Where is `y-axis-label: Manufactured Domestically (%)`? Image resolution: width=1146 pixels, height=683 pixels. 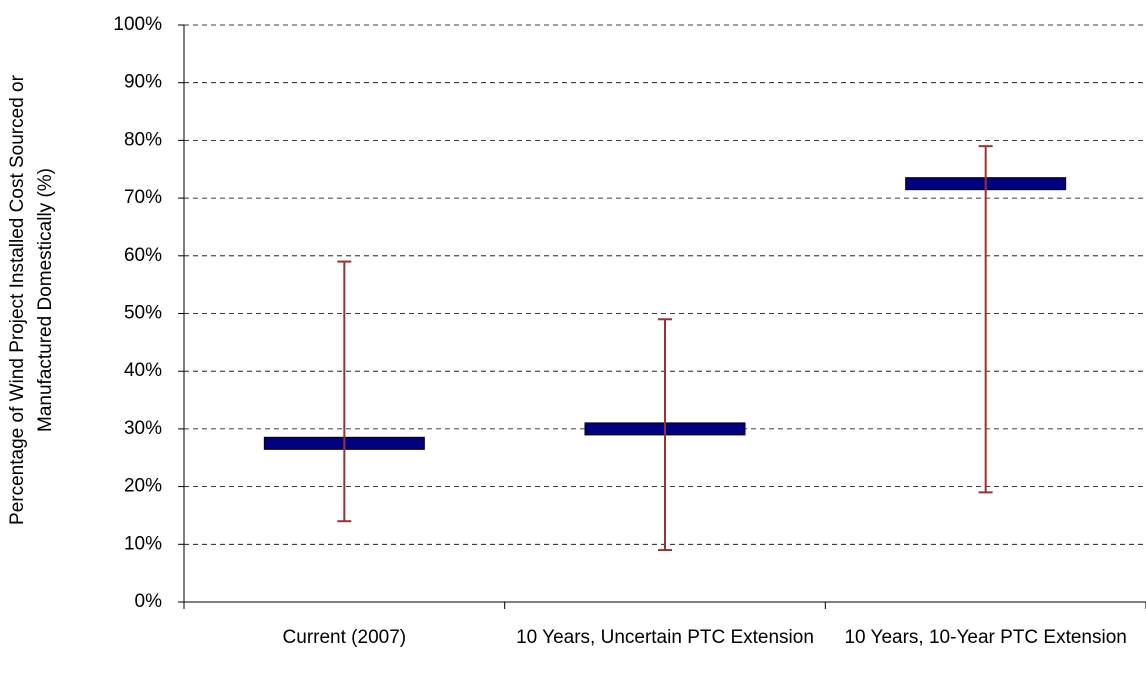 y-axis-label: Manufactured Domestically (%) is located at coordinates (45, 300).